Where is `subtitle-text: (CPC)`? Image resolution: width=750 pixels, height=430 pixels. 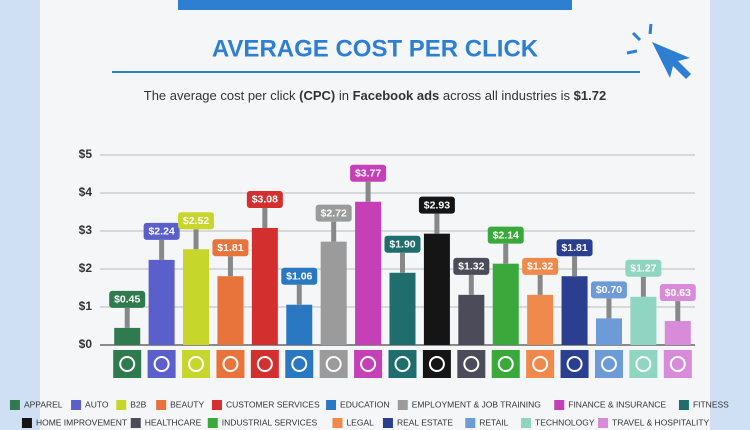
subtitle-text: (CPC) is located at coordinates (317, 95).